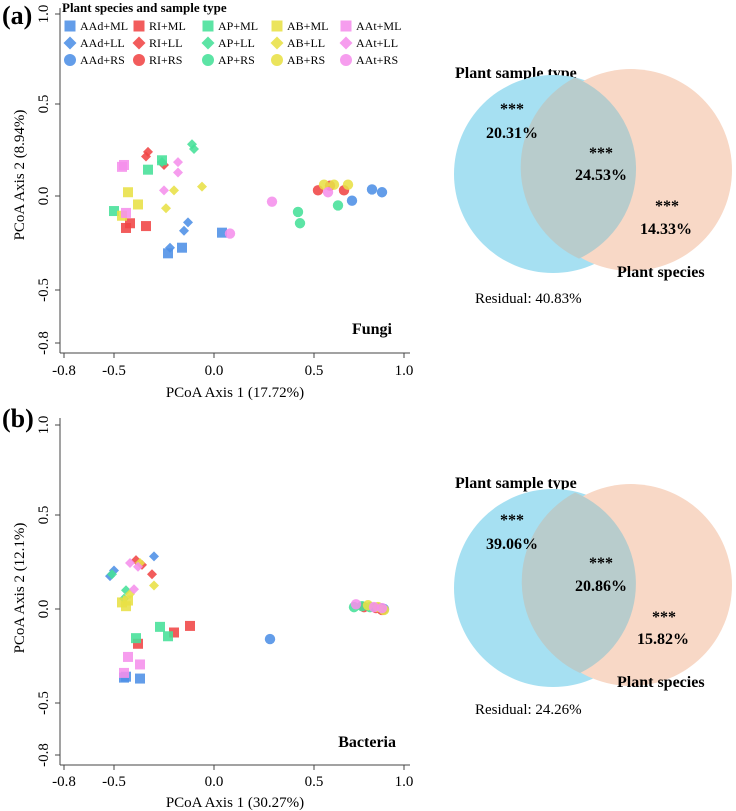 The width and height of the screenshot is (736, 811). I want to click on legend-label: AAd+RS, so click(102, 60).